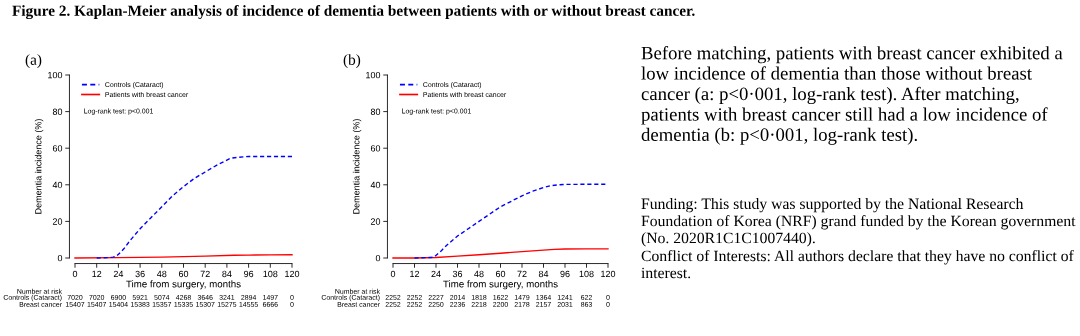 This screenshot has width=1080, height=336. Describe the element at coordinates (852, 95) in the screenshot. I see `text: Before matching, patients with breast cancer exhibited a low incidence of dementia than those without breast cancer (a: p<0·001, log-rank test). After matching, patients with breast cancer still had a low incidence of dementia (b: p<0·001, log-rank test).` at that location.